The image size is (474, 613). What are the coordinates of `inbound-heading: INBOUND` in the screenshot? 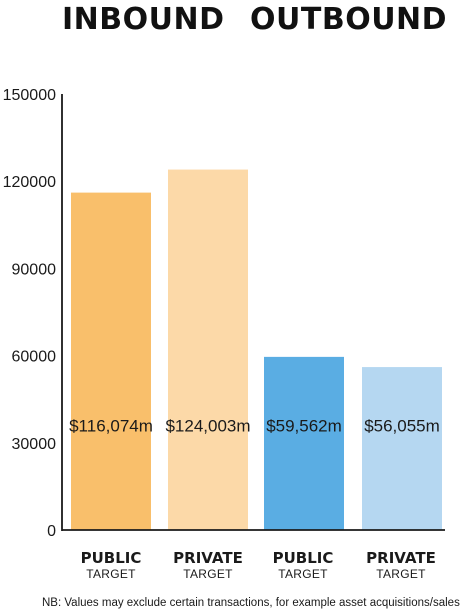 It's located at (143, 19).